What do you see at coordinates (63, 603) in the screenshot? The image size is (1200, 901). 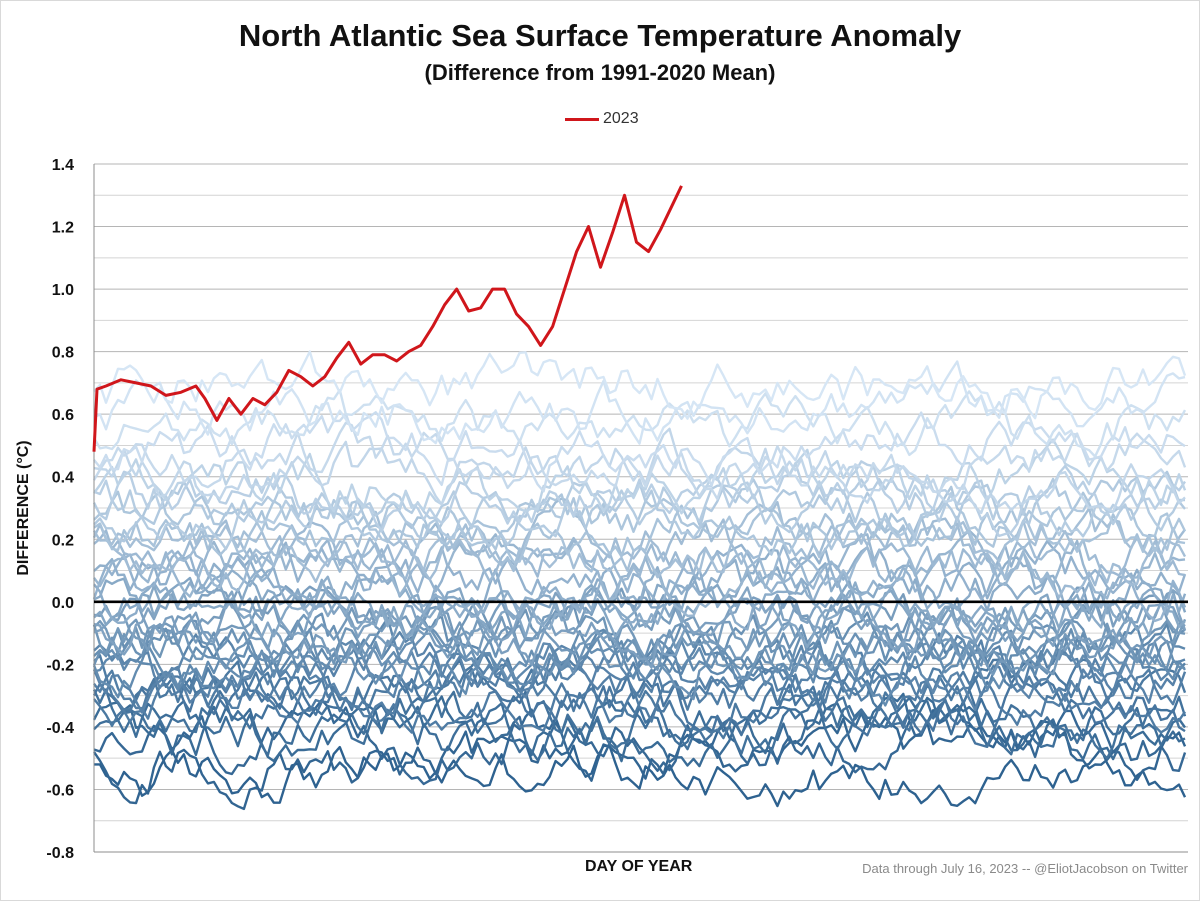 I see `y-tick-label: 0.0` at bounding box center [63, 603].